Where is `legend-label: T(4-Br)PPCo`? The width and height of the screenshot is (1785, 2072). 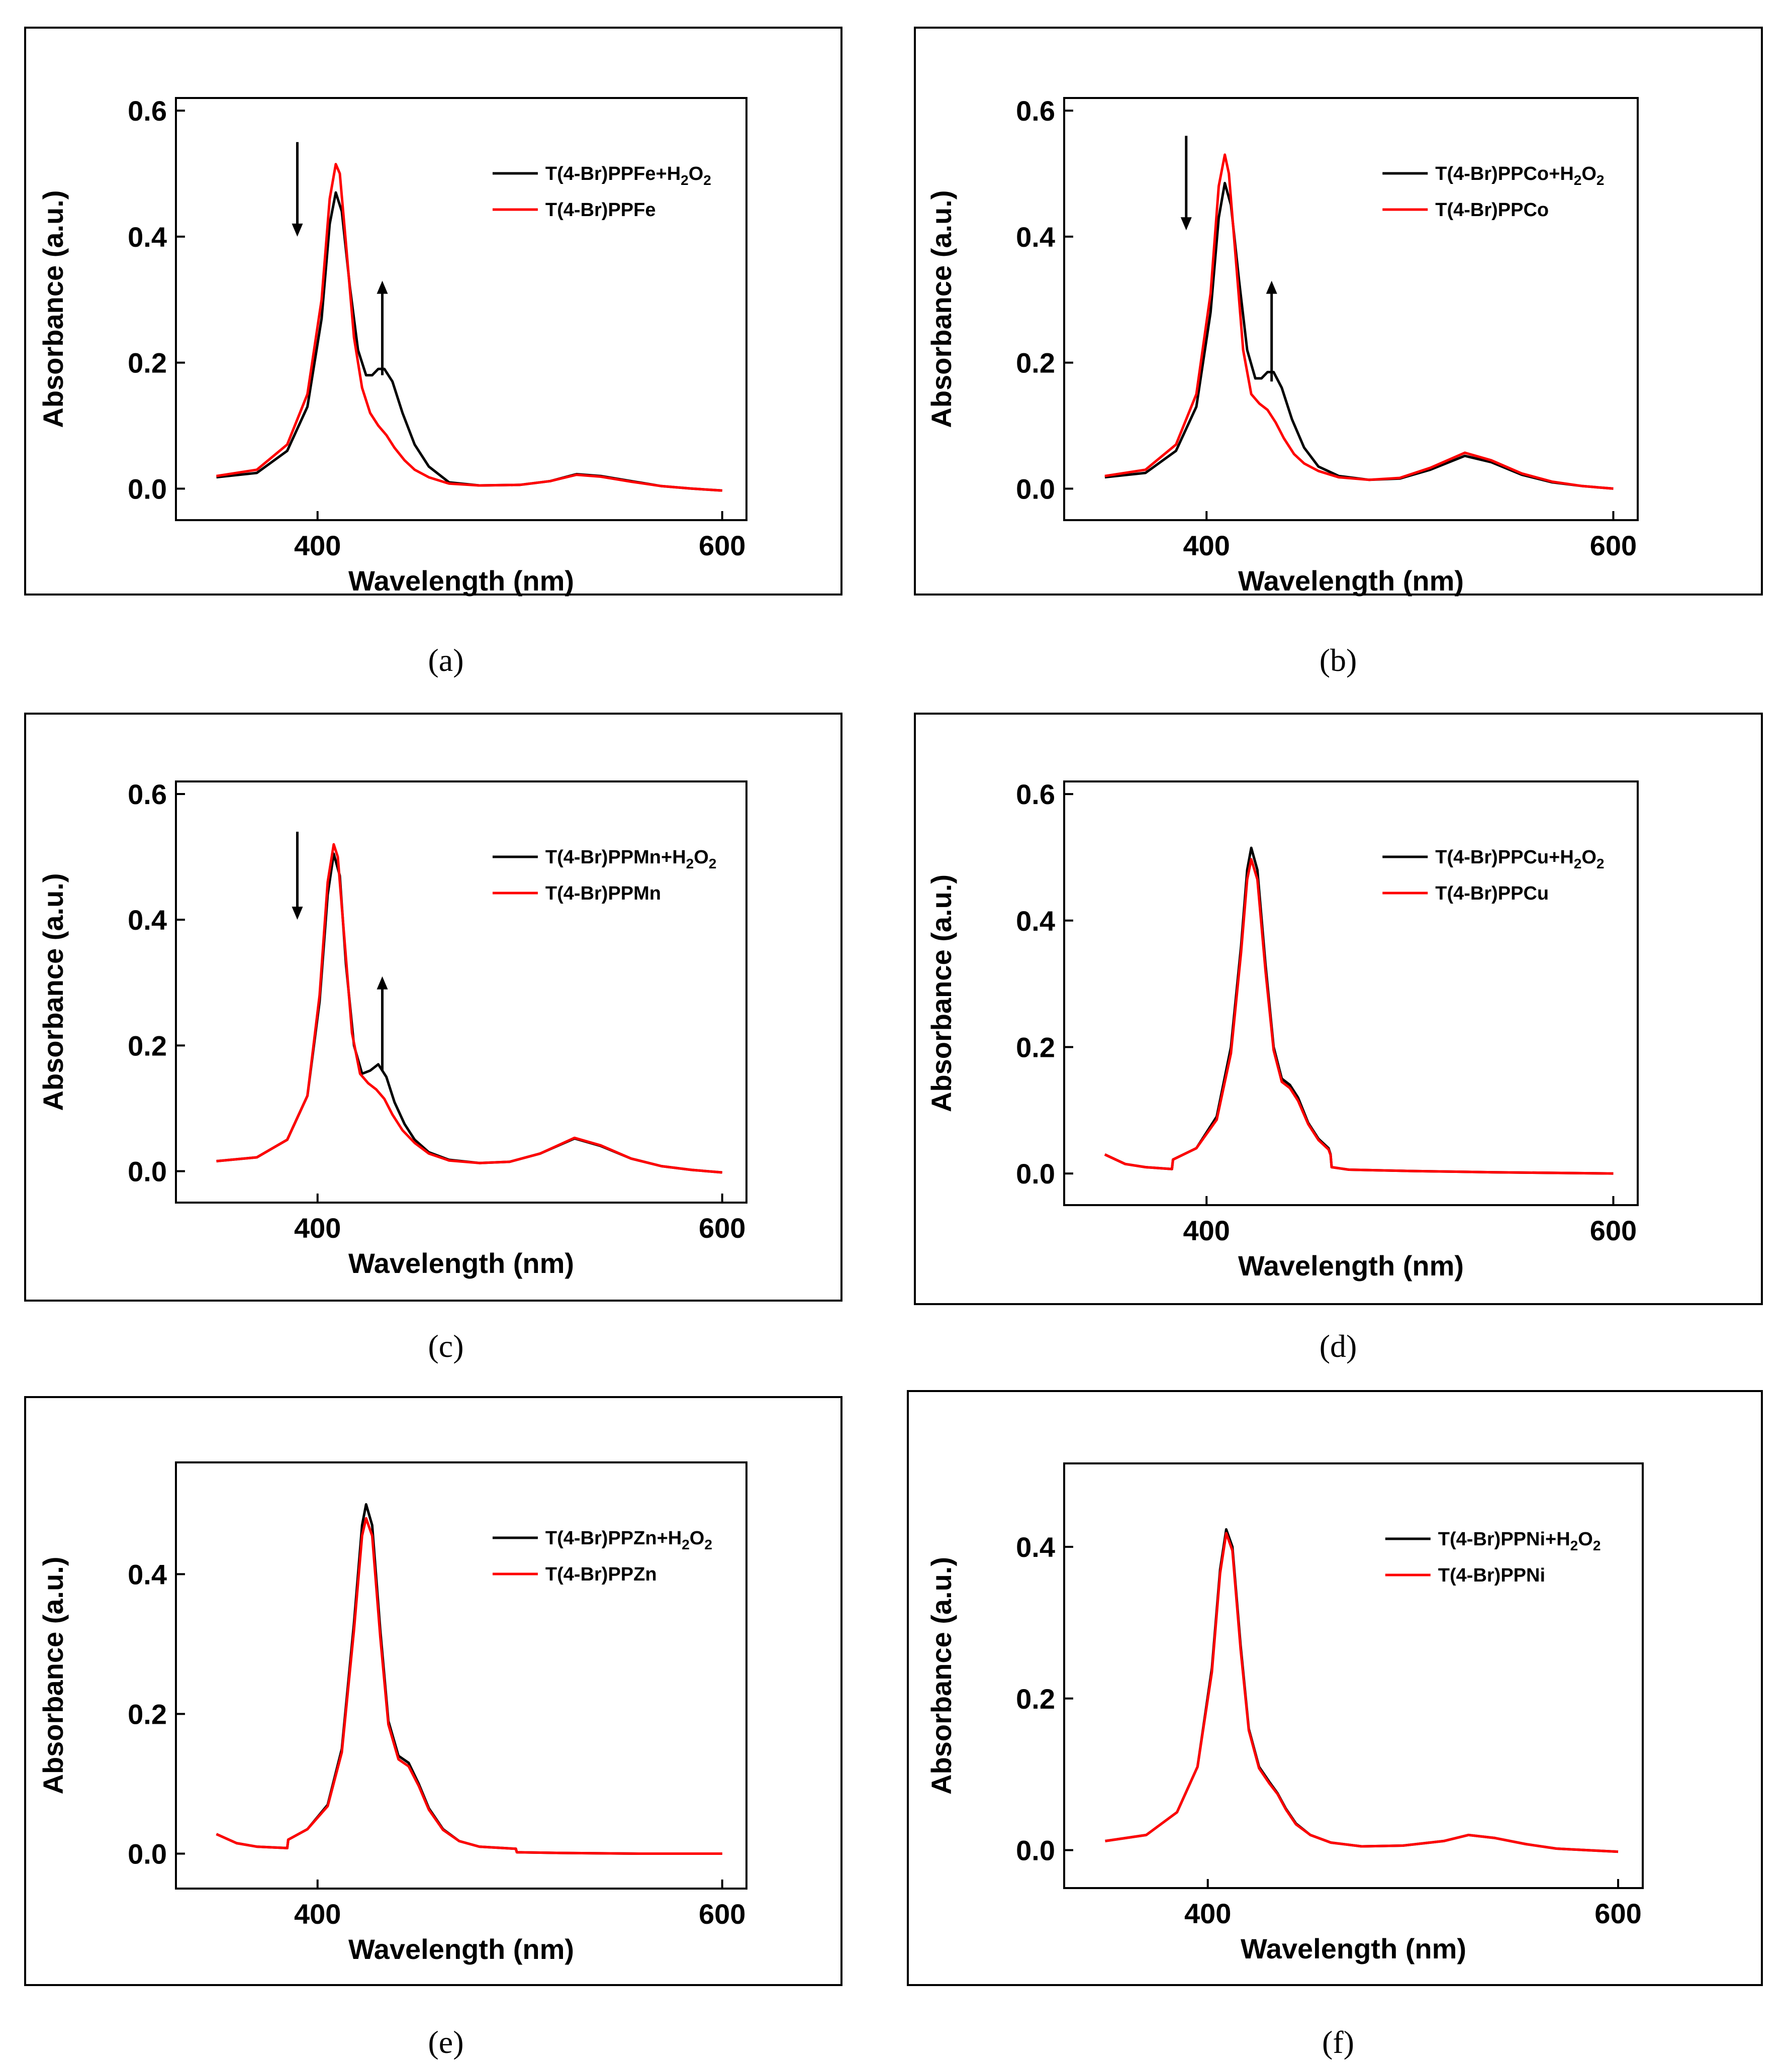
legend-label: T(4-Br)PPCo is located at coordinates (1492, 210).